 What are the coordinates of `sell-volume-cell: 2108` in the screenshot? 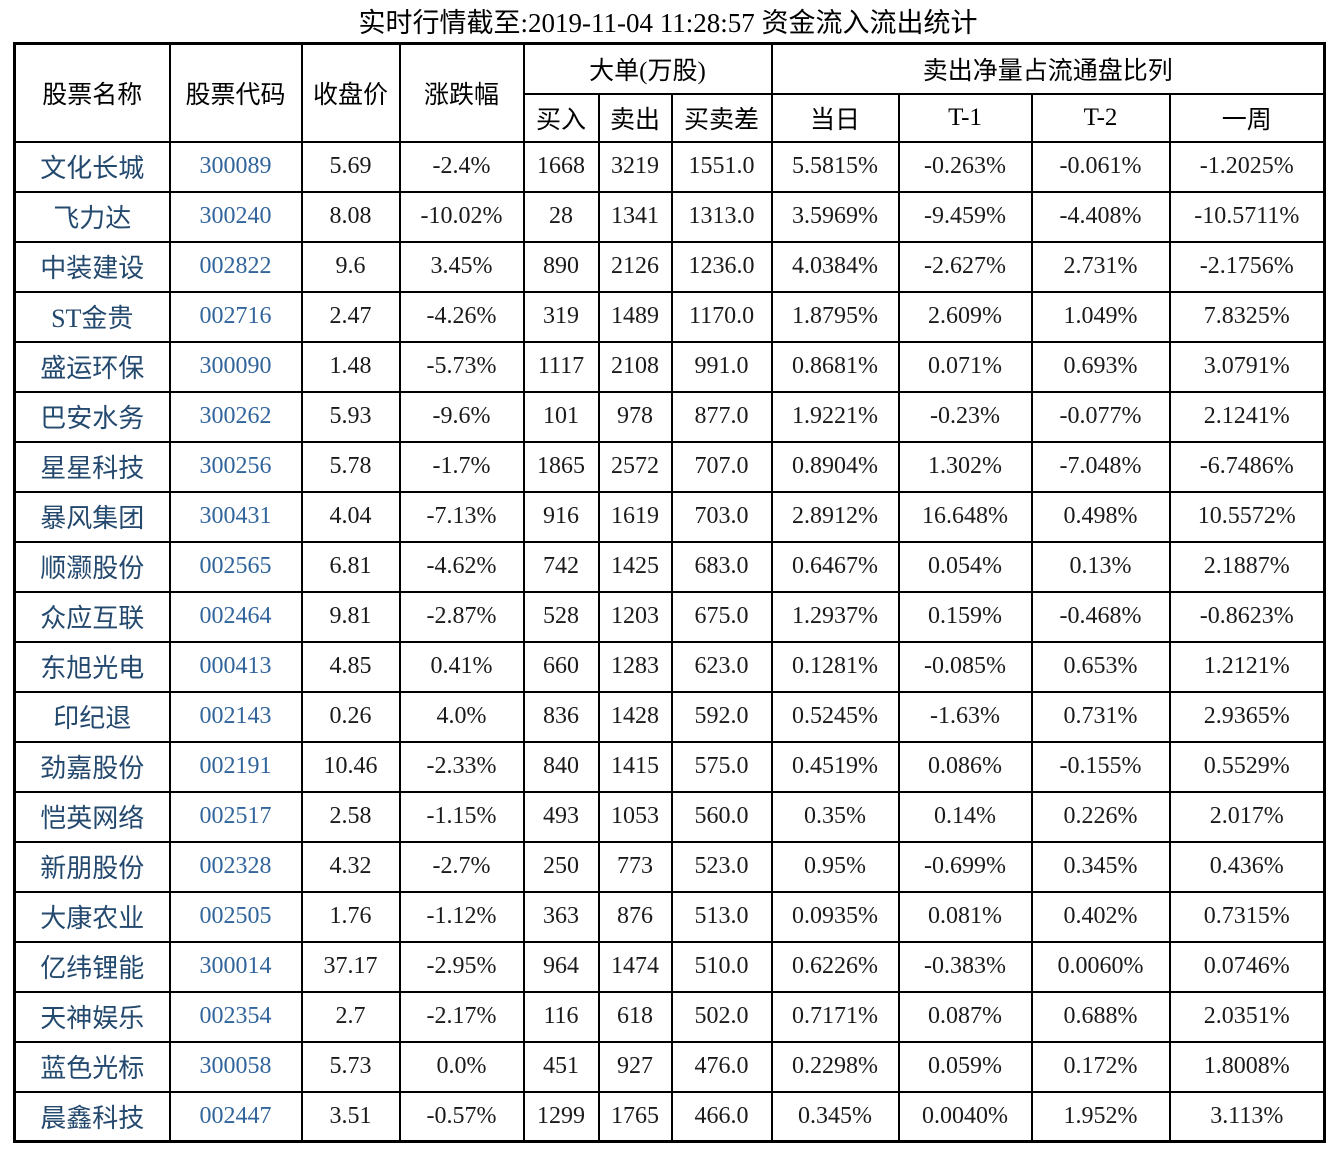 It's located at (635, 366).